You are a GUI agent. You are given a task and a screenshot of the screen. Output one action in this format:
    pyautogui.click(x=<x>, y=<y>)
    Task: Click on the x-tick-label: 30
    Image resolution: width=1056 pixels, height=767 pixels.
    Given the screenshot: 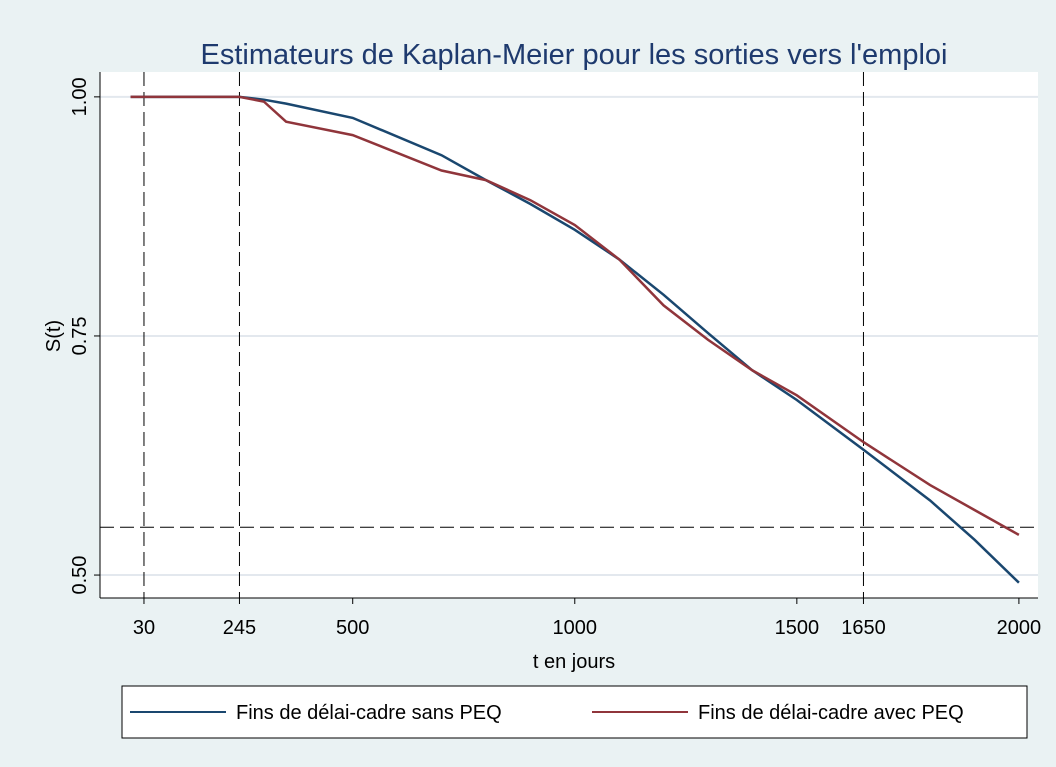 What is the action you would take?
    pyautogui.click(x=144, y=628)
    